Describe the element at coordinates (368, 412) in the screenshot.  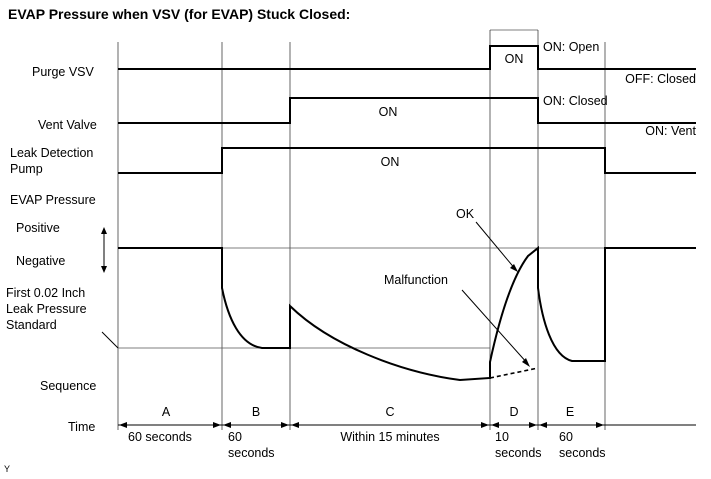
I see `sequence-row: A B C D E` at that location.